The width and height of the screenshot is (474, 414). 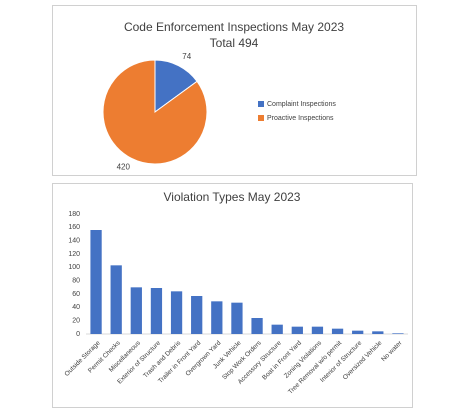 I want to click on y-tick-label: 60, so click(x=76, y=294).